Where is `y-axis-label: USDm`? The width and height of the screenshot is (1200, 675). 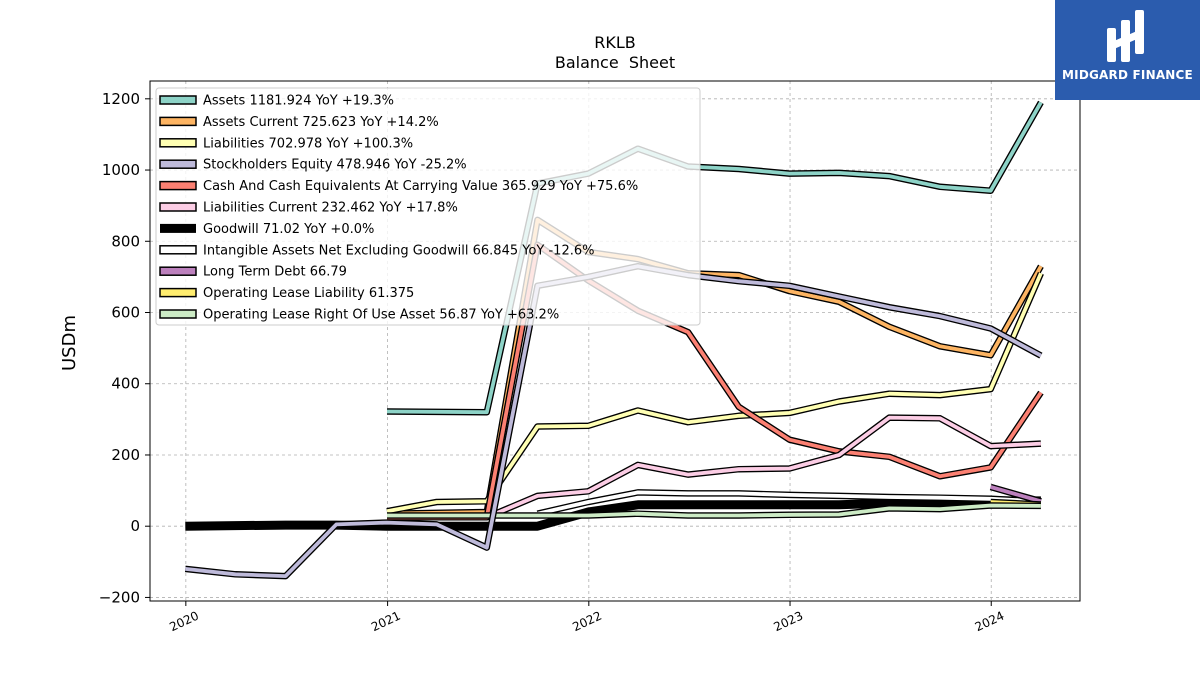
y-axis-label: USDm is located at coordinates (69, 343).